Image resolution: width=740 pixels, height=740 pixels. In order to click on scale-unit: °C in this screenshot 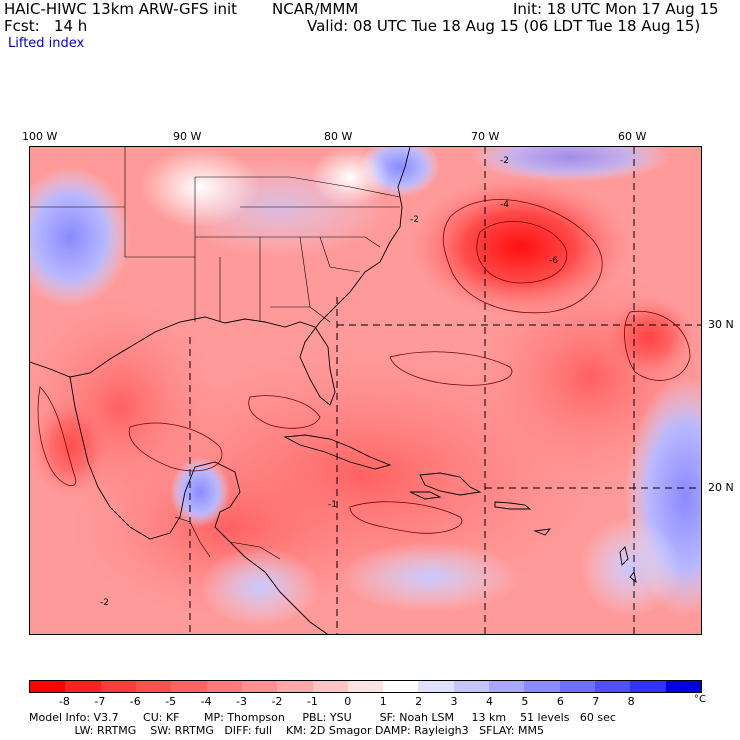, I will do `click(700, 699)`.